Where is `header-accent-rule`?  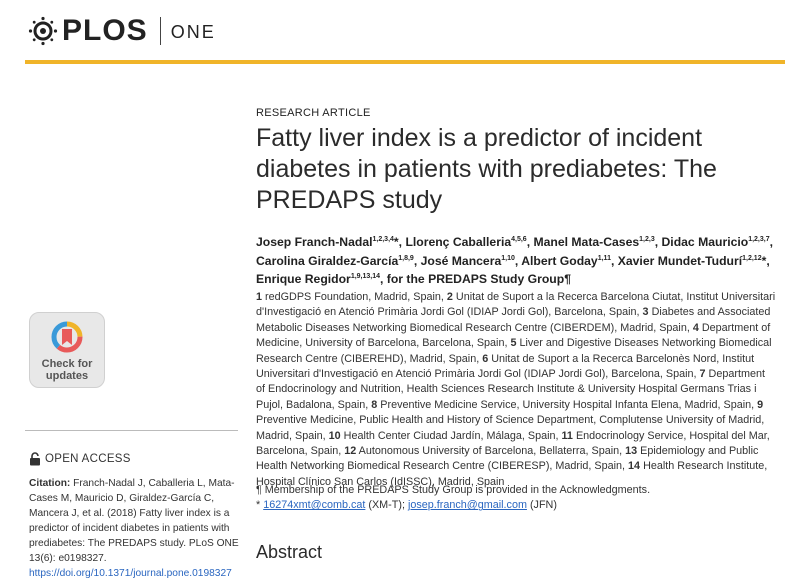 header-accent-rule is located at coordinates (405, 62).